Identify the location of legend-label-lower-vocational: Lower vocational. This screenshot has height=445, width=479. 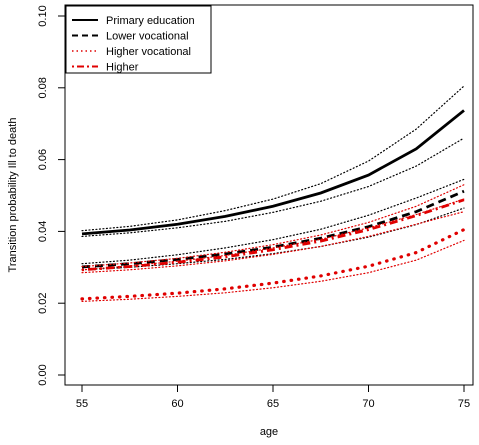
(147, 37).